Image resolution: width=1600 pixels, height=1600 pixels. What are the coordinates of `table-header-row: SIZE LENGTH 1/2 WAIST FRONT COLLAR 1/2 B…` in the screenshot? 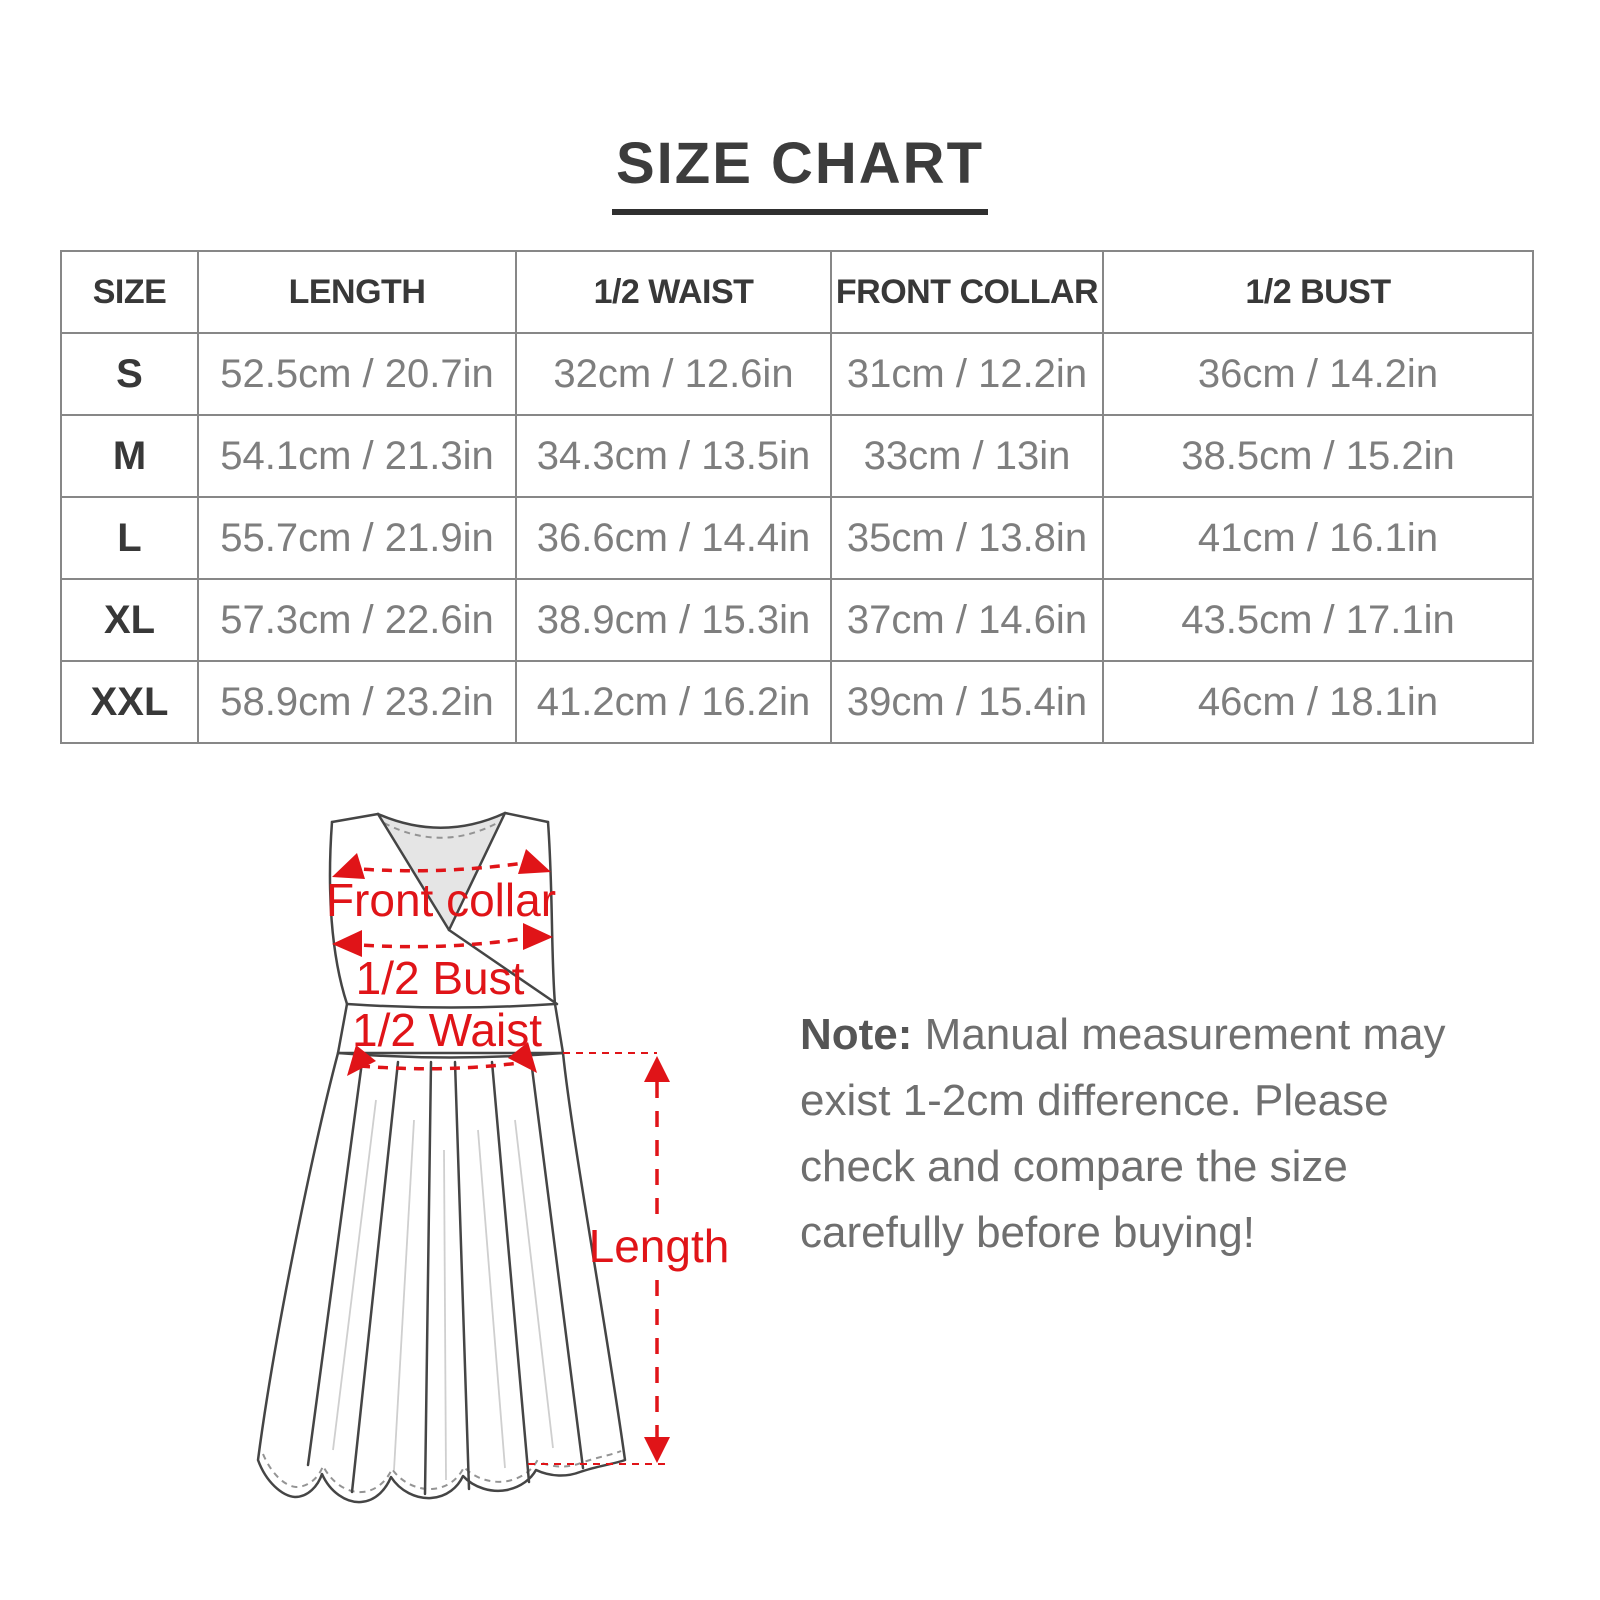 It's located at (797, 292).